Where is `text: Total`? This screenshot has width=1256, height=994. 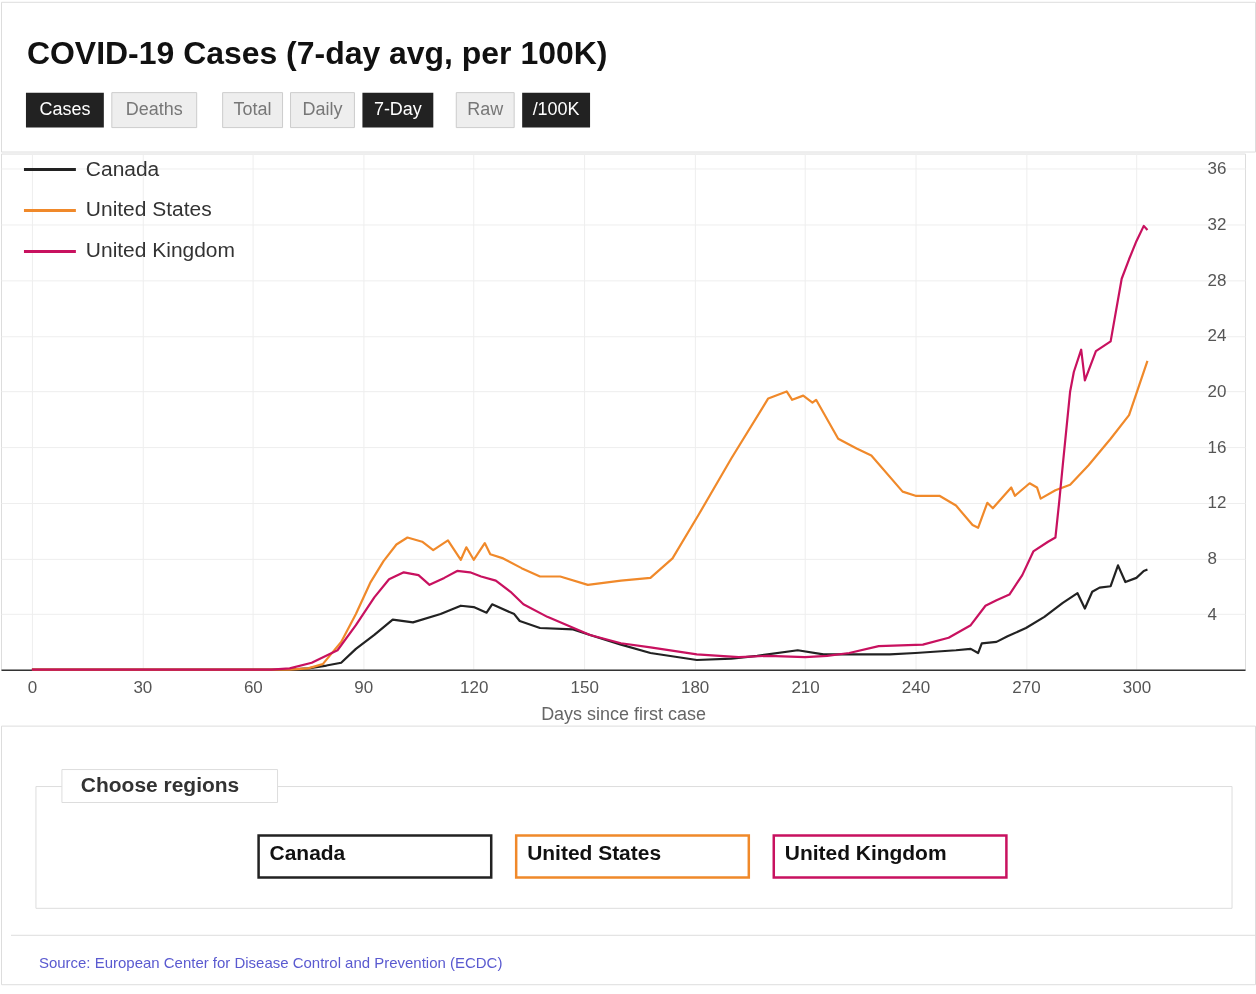
text: Total is located at coordinates (252, 108).